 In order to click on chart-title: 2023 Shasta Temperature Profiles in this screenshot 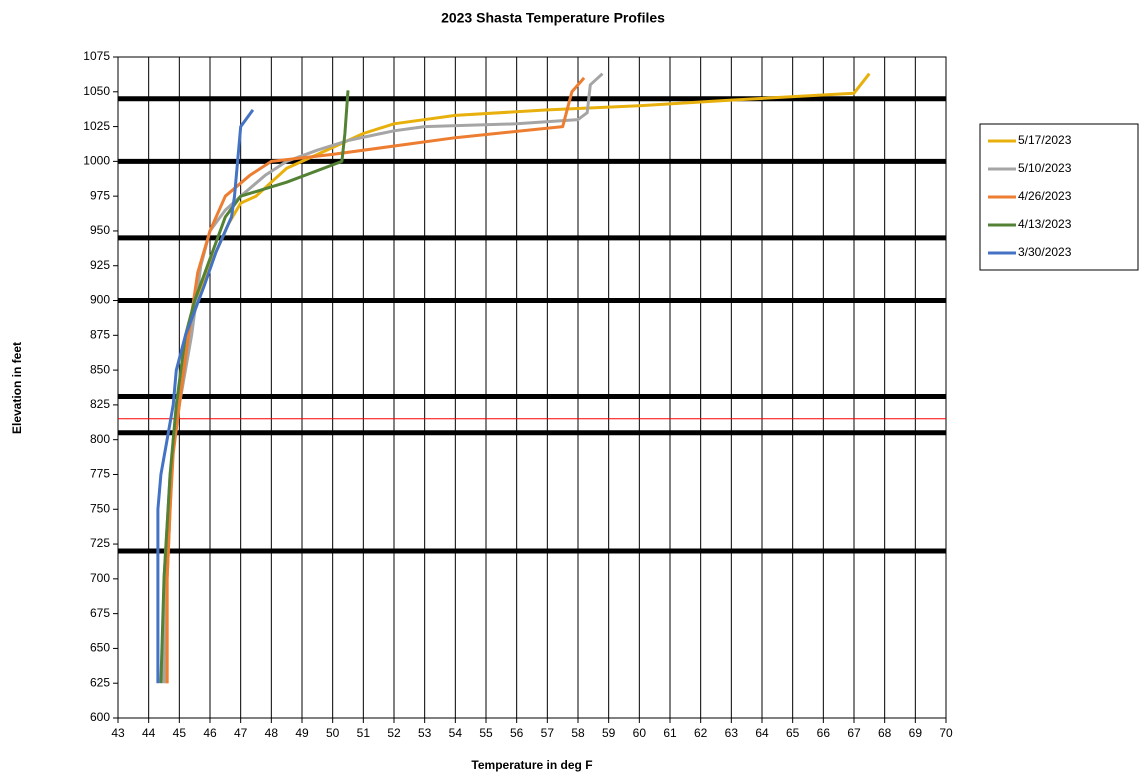, I will do `click(553, 18)`.